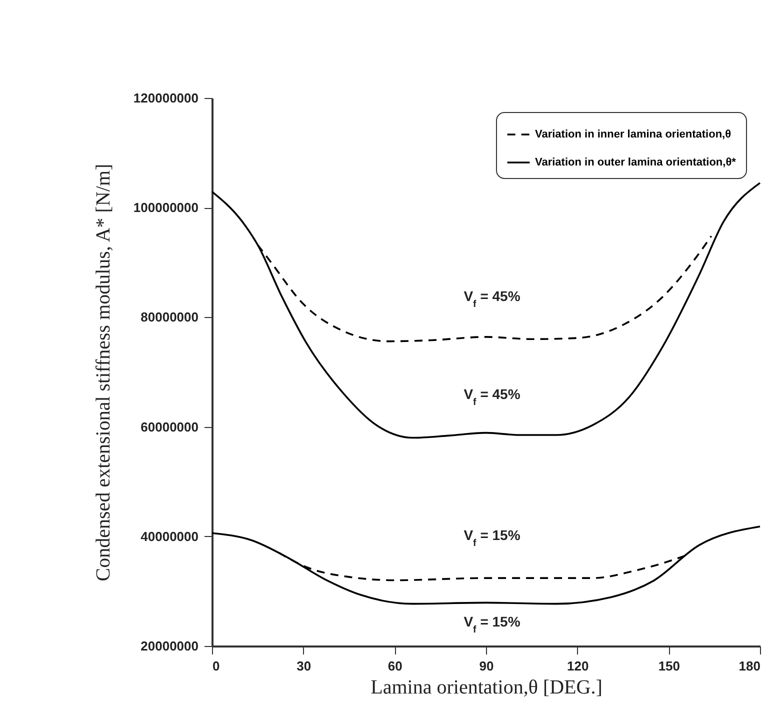 This screenshot has width=780, height=726. Describe the element at coordinates (169, 317) in the screenshot. I see `y-tick-label: 80000000` at that location.